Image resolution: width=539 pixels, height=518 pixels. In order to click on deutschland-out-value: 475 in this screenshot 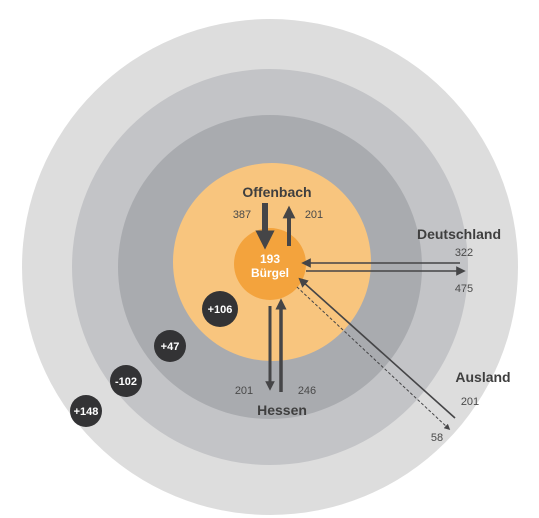, I will do `click(464, 289)`.